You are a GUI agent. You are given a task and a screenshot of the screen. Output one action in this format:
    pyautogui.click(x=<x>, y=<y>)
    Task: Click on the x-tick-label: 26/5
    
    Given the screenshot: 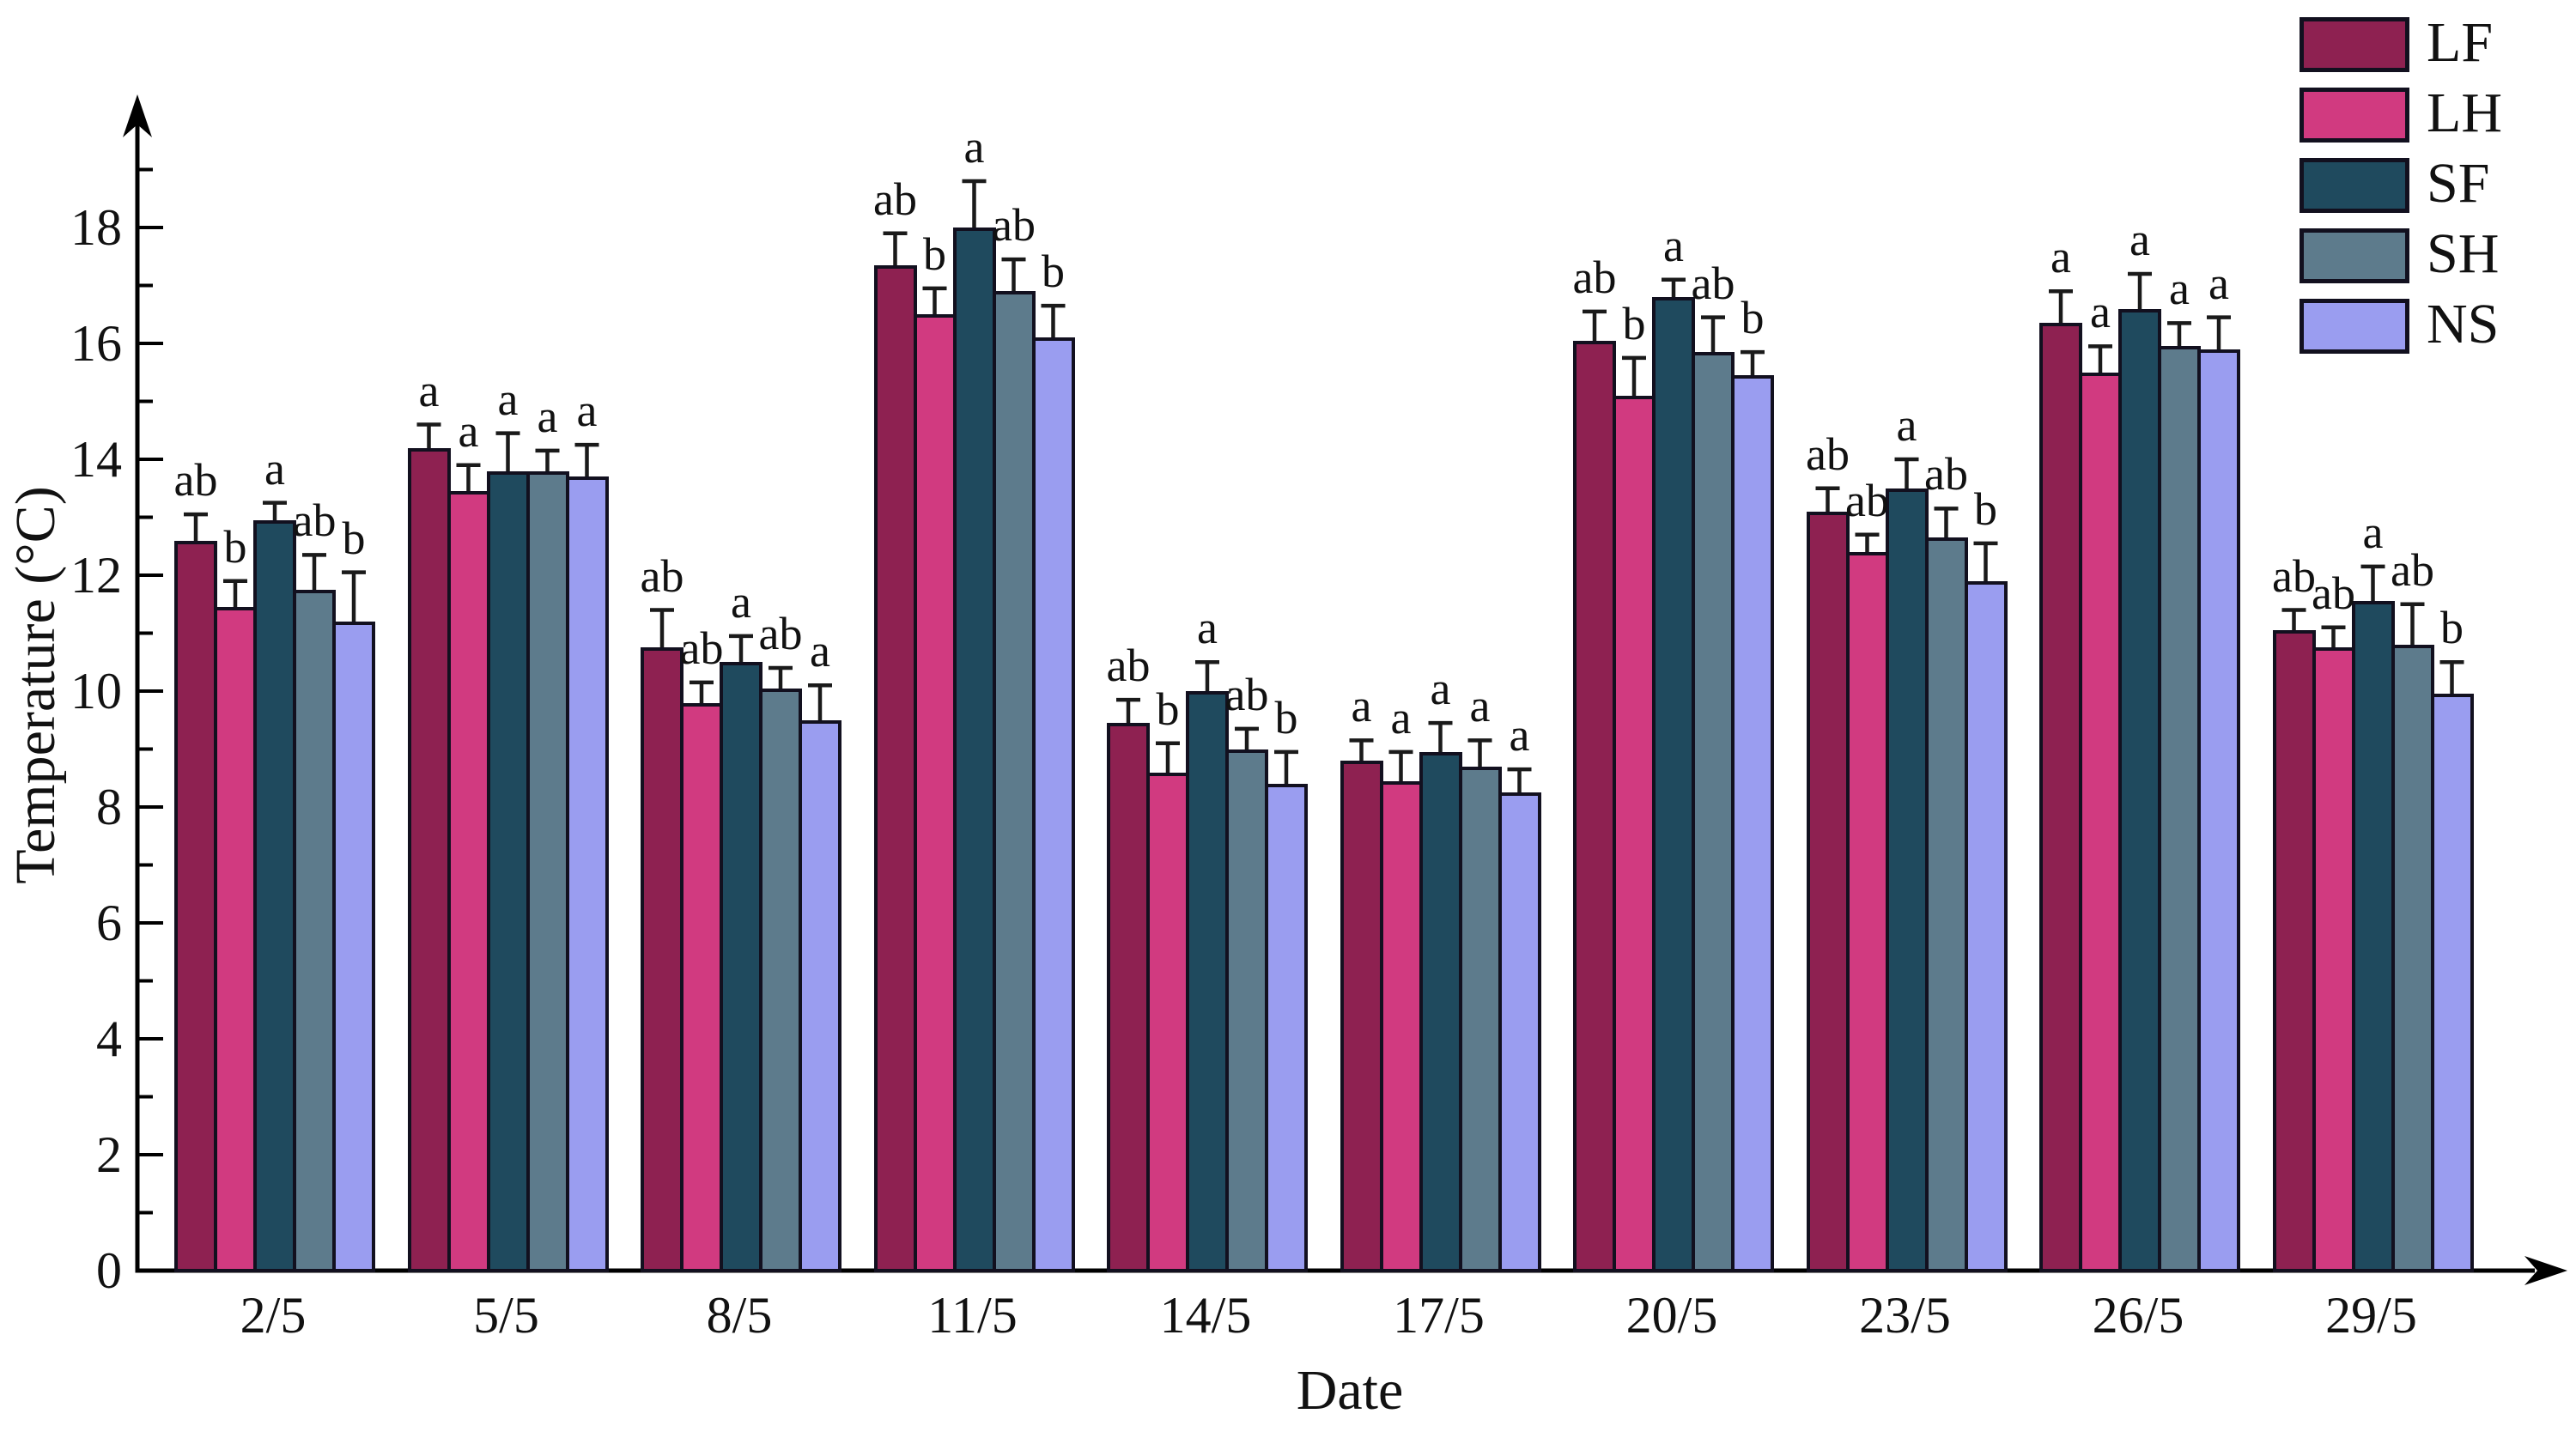 What is the action you would take?
    pyautogui.click(x=2138, y=1315)
    